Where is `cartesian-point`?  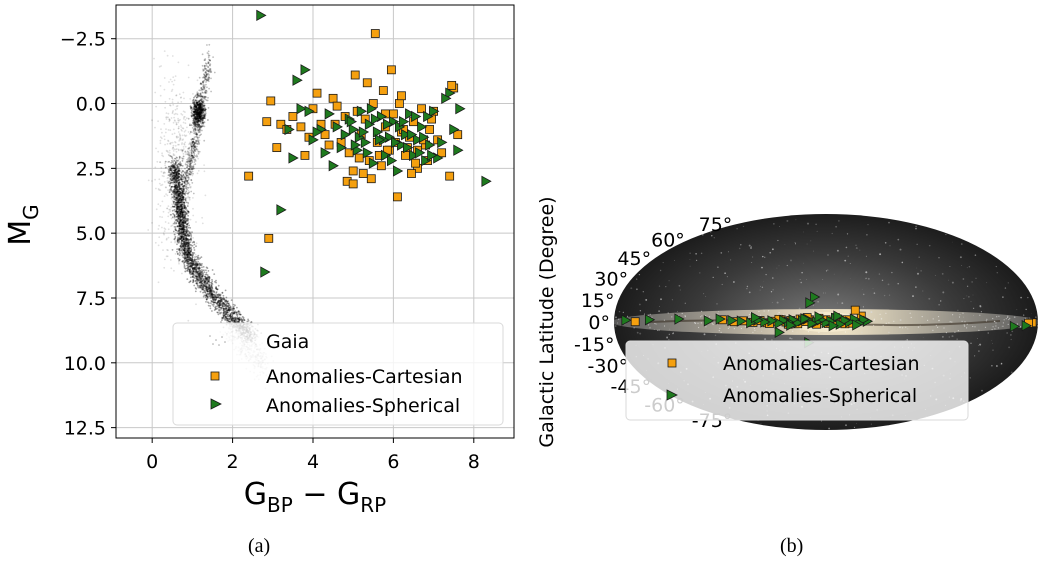
cartesian-point is located at coordinates (375, 33).